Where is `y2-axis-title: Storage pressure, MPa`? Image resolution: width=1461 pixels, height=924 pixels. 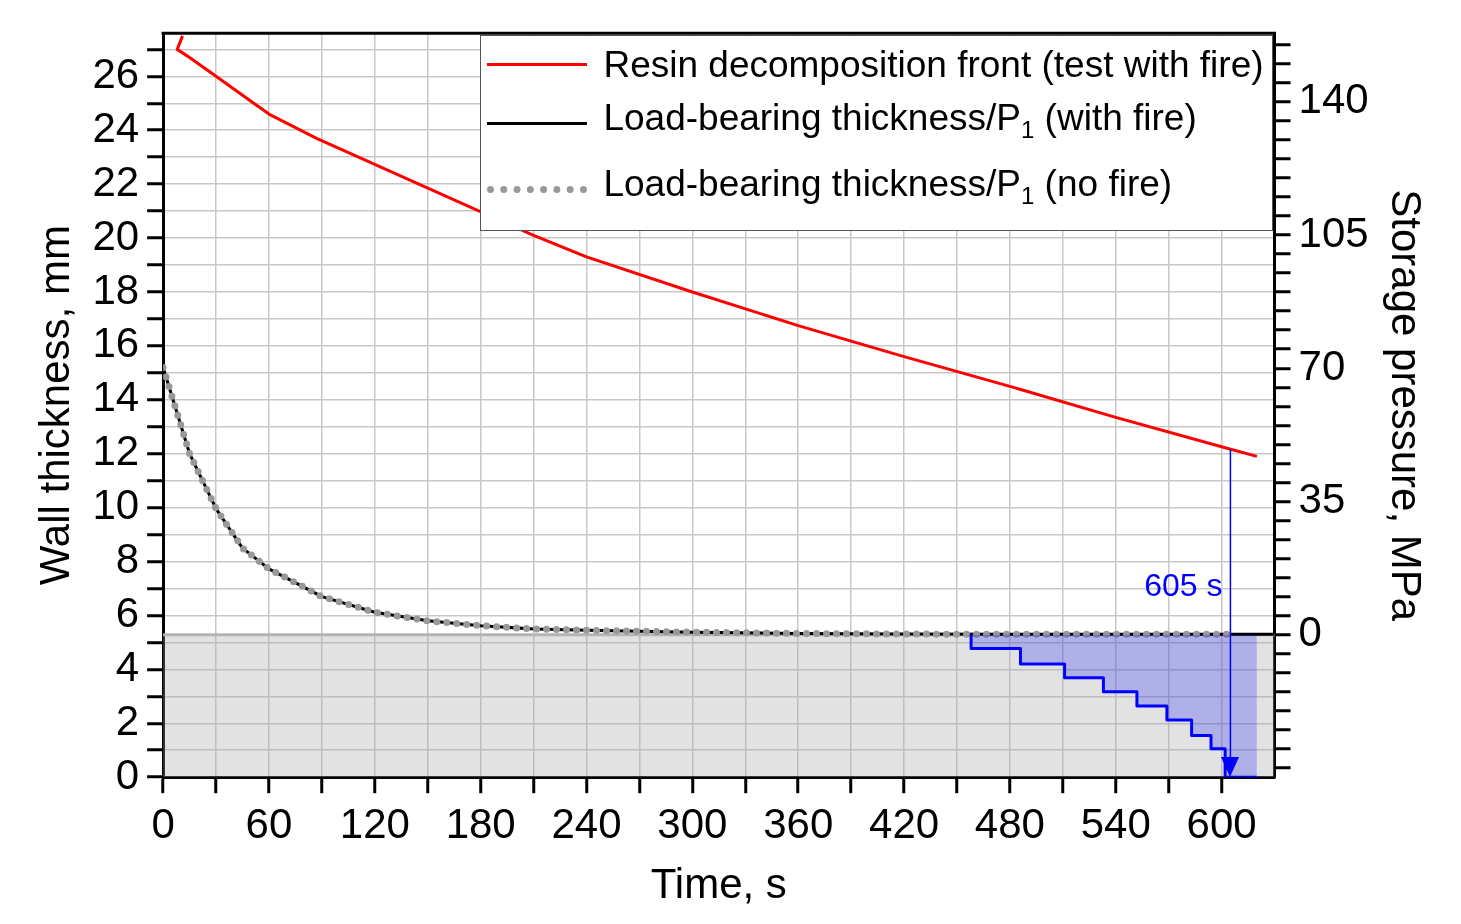 y2-axis-title: Storage pressure, MPa is located at coordinates (1407, 405).